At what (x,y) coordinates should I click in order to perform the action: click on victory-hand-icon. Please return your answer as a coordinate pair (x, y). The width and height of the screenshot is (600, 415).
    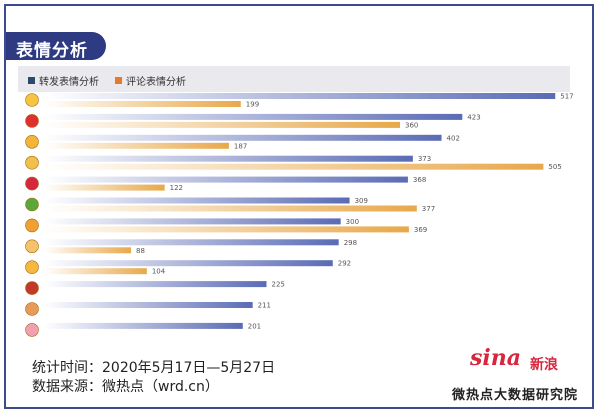
    Looking at the image, I should click on (32, 246).